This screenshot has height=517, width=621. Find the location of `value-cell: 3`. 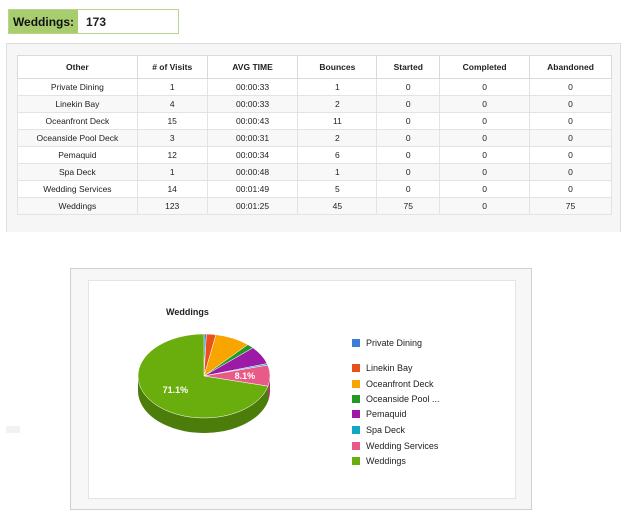

value-cell: 3 is located at coordinates (172, 138).